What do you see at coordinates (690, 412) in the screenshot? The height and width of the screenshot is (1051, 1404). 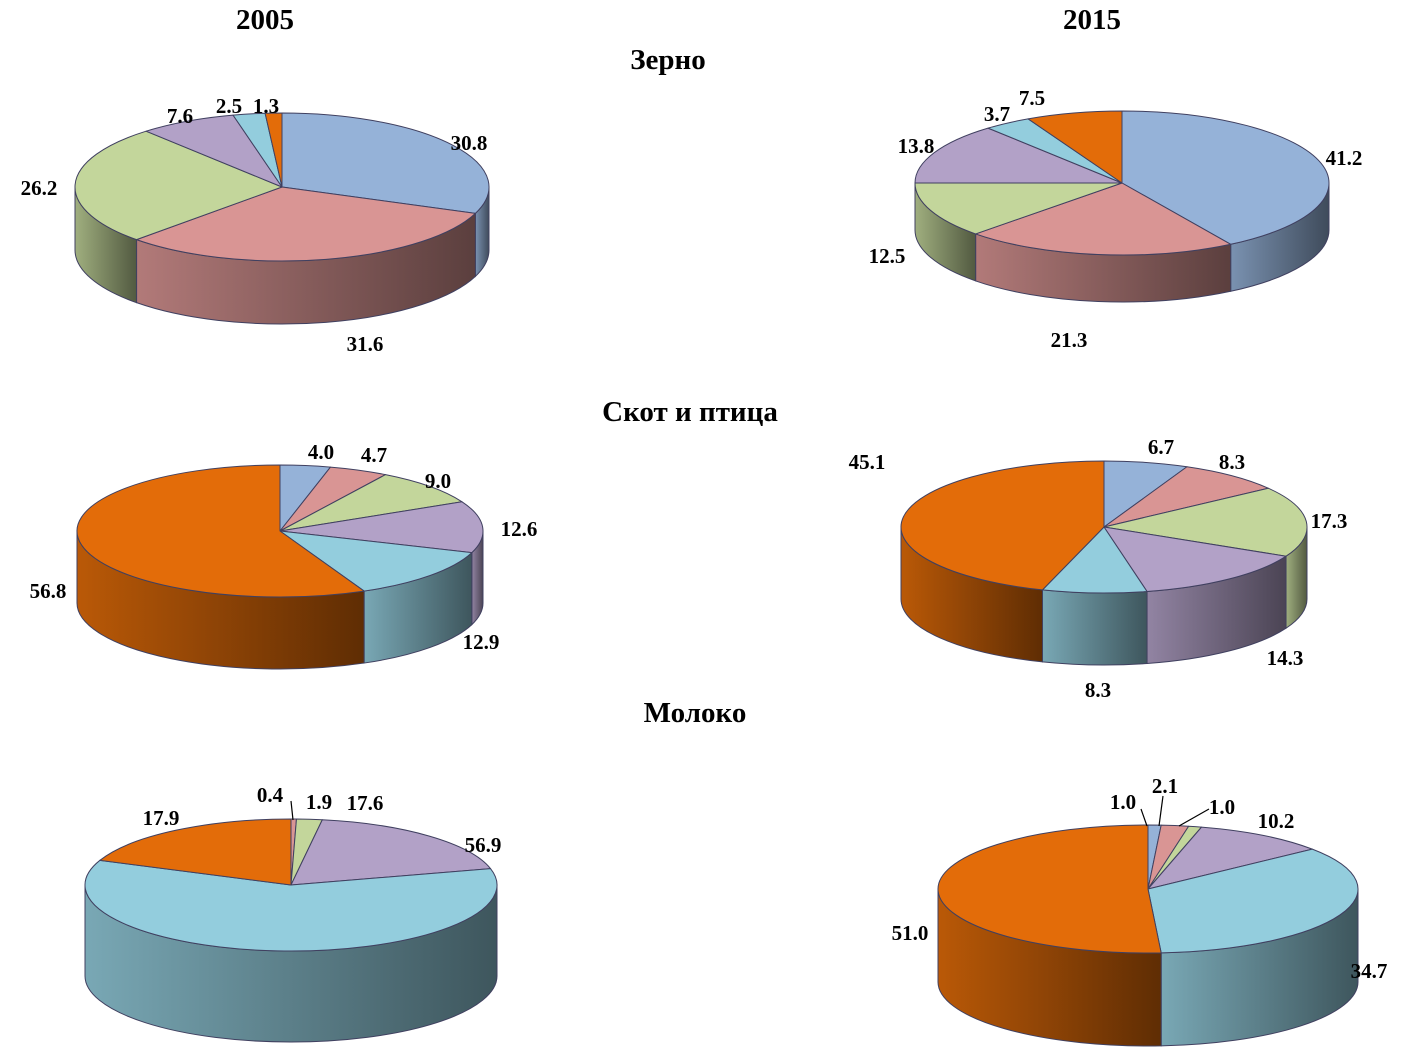 I see `section-title-livestock: Скот и птица` at bounding box center [690, 412].